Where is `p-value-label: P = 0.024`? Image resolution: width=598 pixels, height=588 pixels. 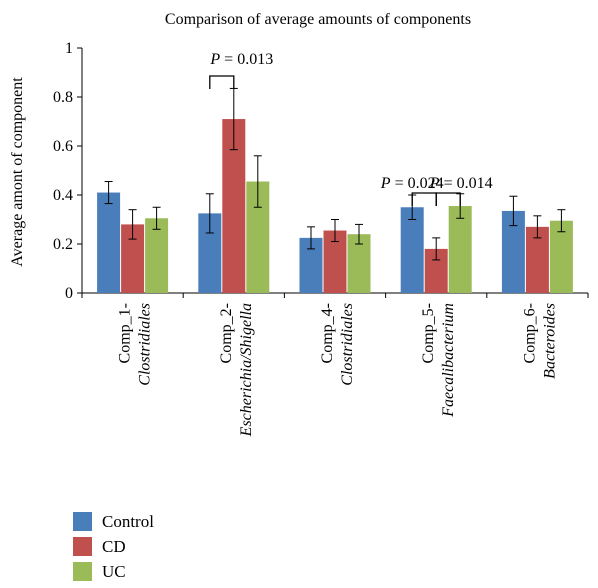
p-value-label: P = 0.024 is located at coordinates (412, 183).